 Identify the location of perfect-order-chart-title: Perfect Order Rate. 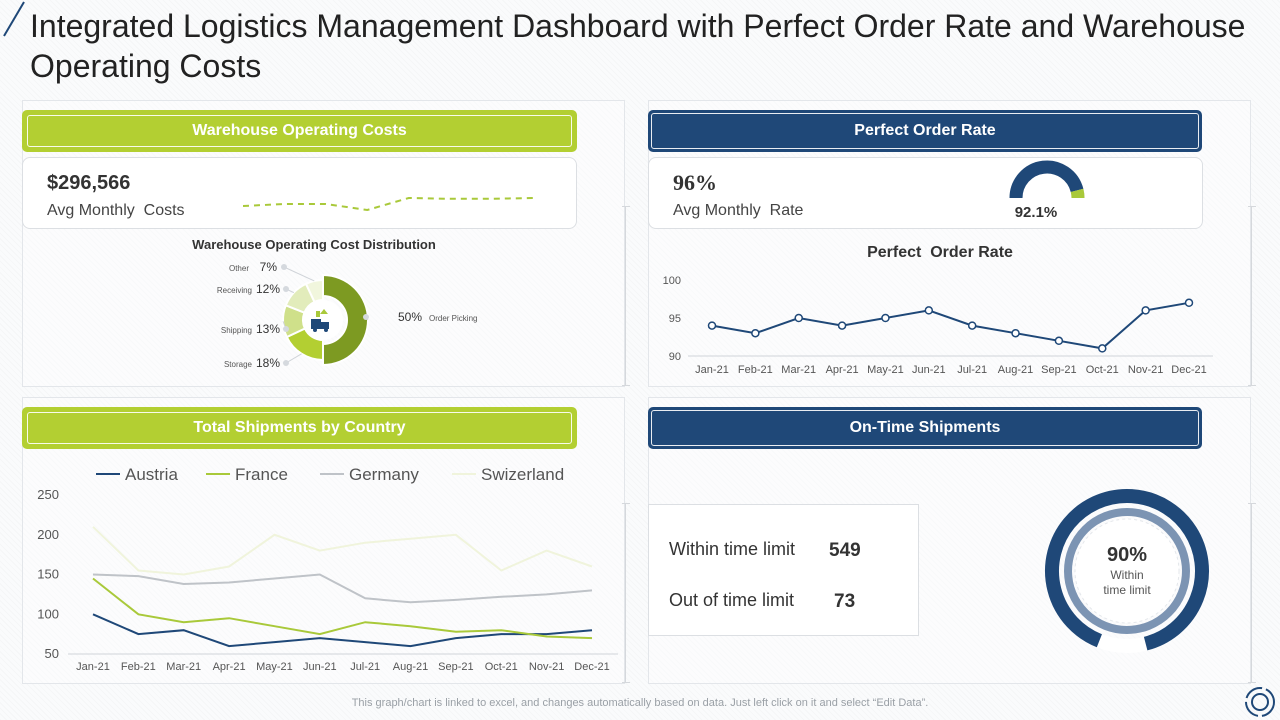
(940, 252).